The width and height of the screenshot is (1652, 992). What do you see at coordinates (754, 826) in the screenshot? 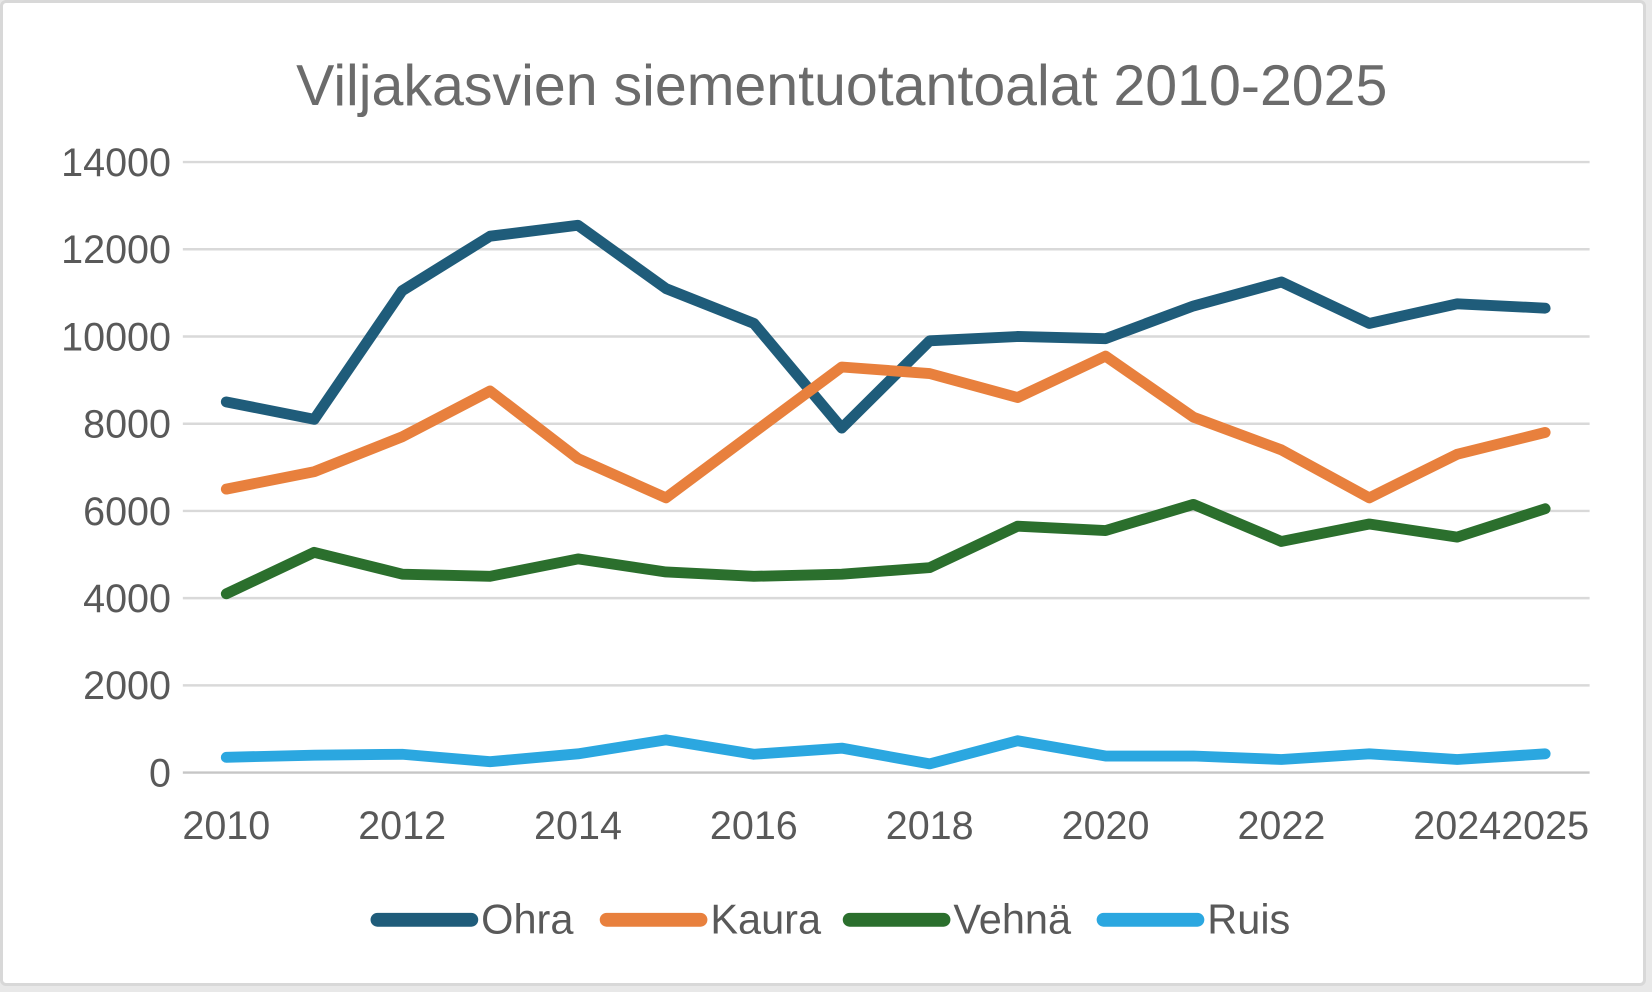
I see `x-tick-label: 2016` at bounding box center [754, 826].